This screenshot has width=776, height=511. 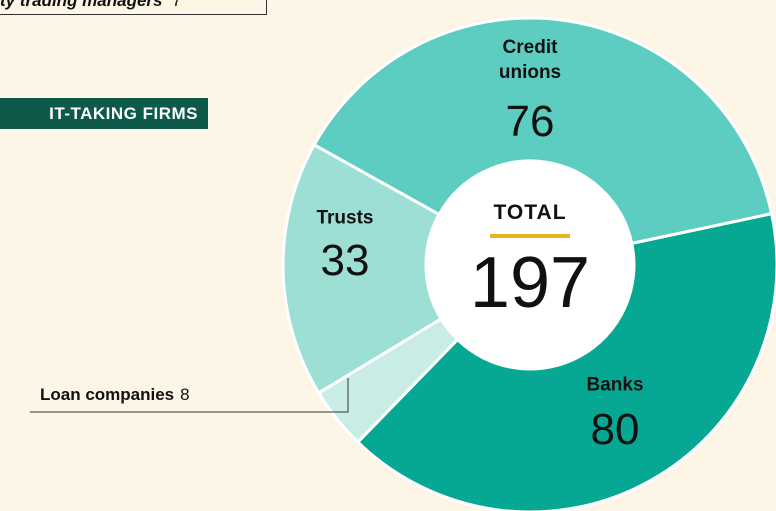 What do you see at coordinates (345, 218) in the screenshot?
I see `slice-label: Trusts` at bounding box center [345, 218].